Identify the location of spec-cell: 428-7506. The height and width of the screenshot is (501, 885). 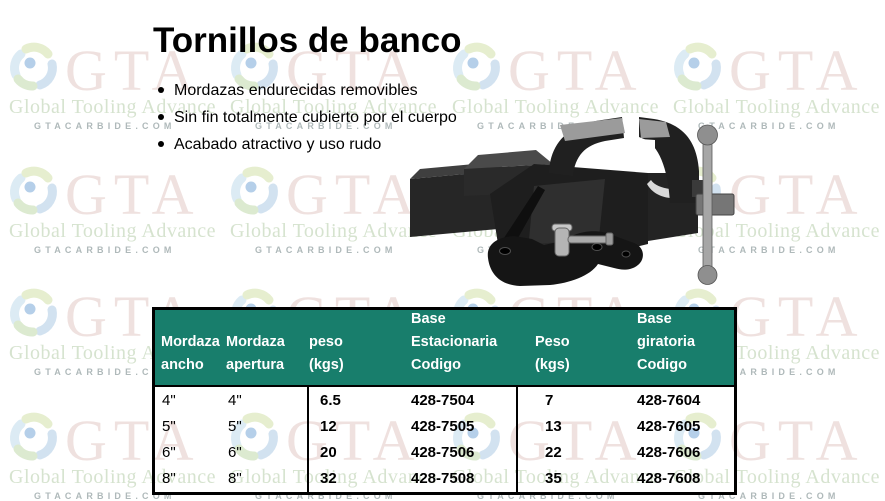
(443, 452).